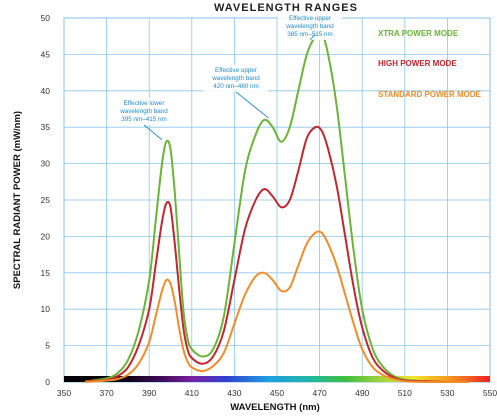 This screenshot has width=497, height=416. I want to click on x-tick-label: 390, so click(149, 393).